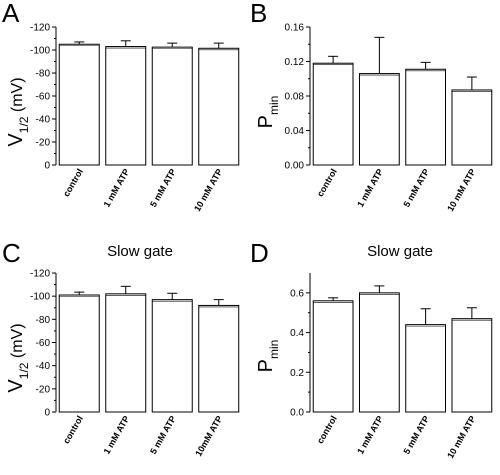 This screenshot has width=500, height=475. What do you see at coordinates (163, 188) in the screenshot?
I see `panel-A-category-label: 5 mM ATP` at bounding box center [163, 188].